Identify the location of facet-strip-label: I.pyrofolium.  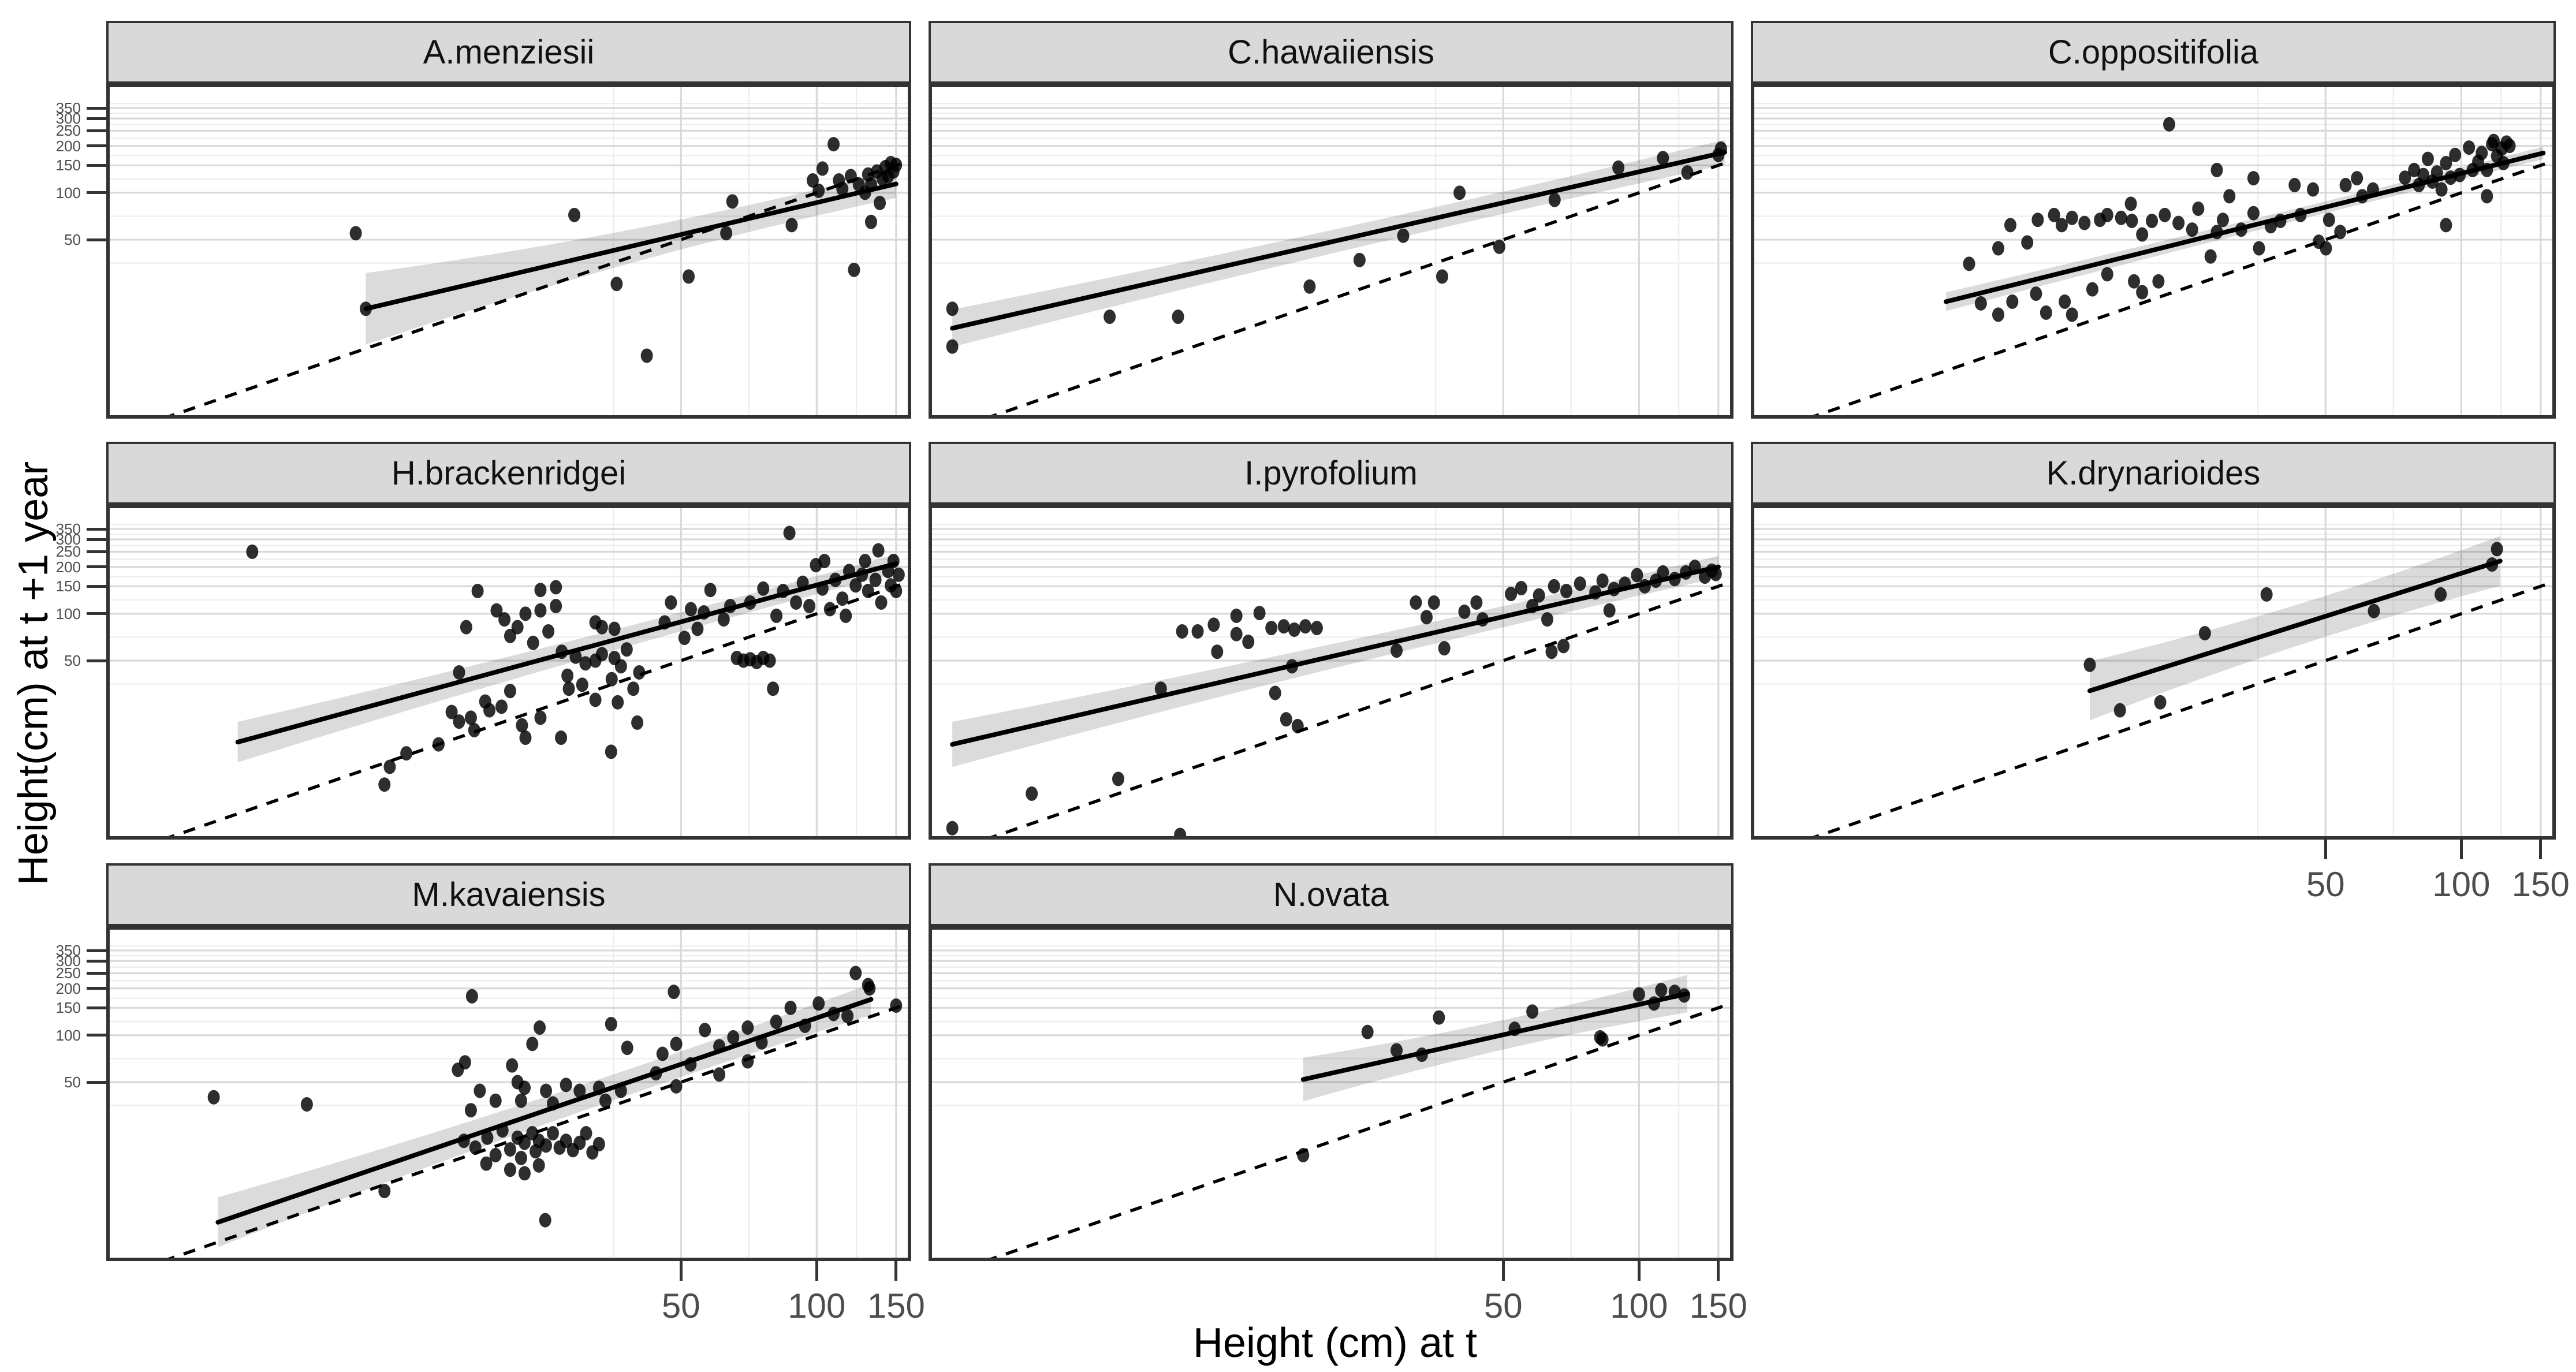
(1331, 473).